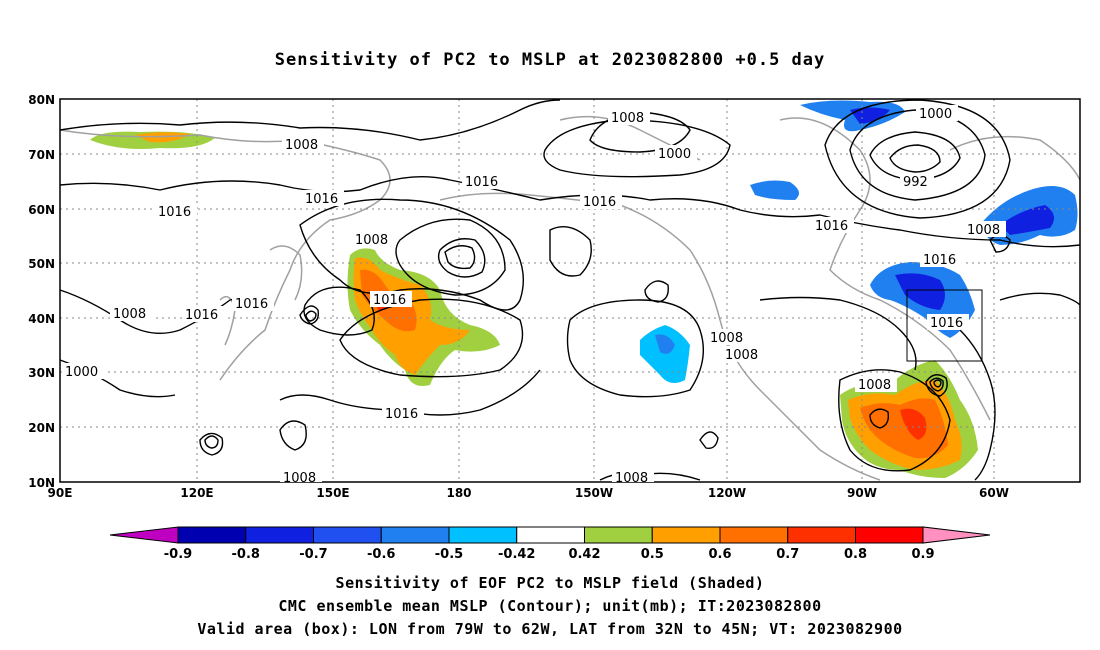  Describe the element at coordinates (922, 554) in the screenshot. I see `colorbar-tick-label: 0.9` at that location.